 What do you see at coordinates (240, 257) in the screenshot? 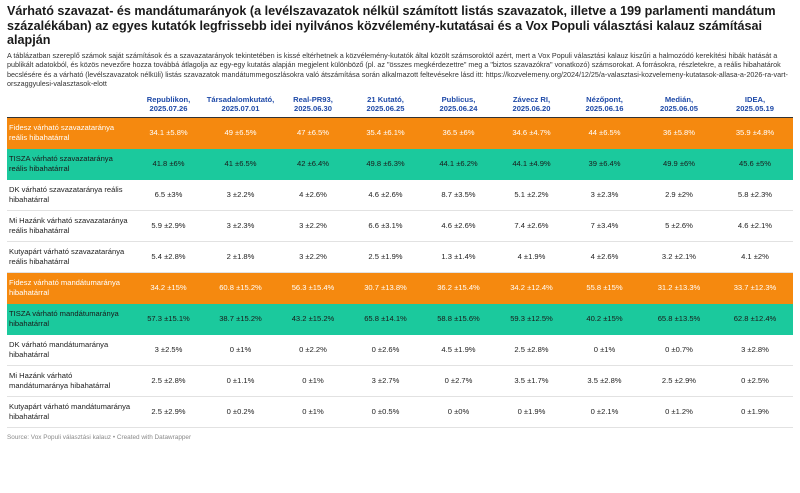
I see `table-cell: 2 ±1.8%` at bounding box center [240, 257].